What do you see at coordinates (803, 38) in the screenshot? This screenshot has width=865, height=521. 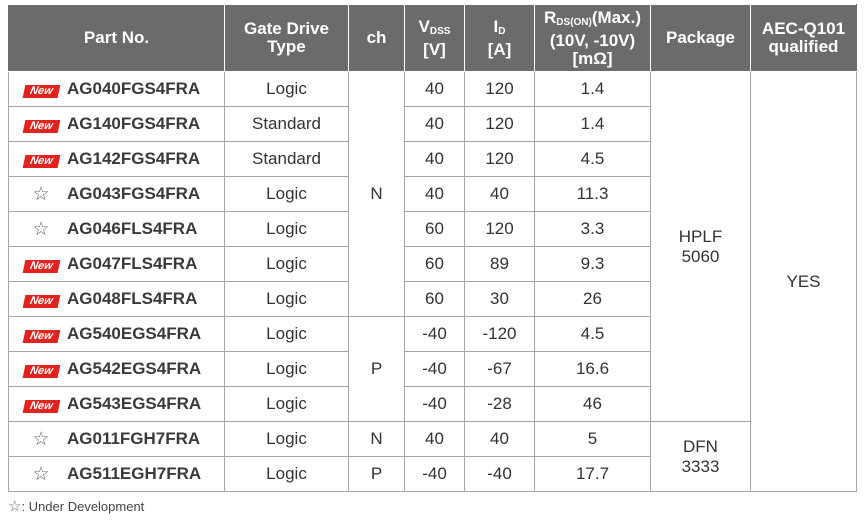 I see `header-aec-q101: AEC-Q101 qualified` at bounding box center [803, 38].